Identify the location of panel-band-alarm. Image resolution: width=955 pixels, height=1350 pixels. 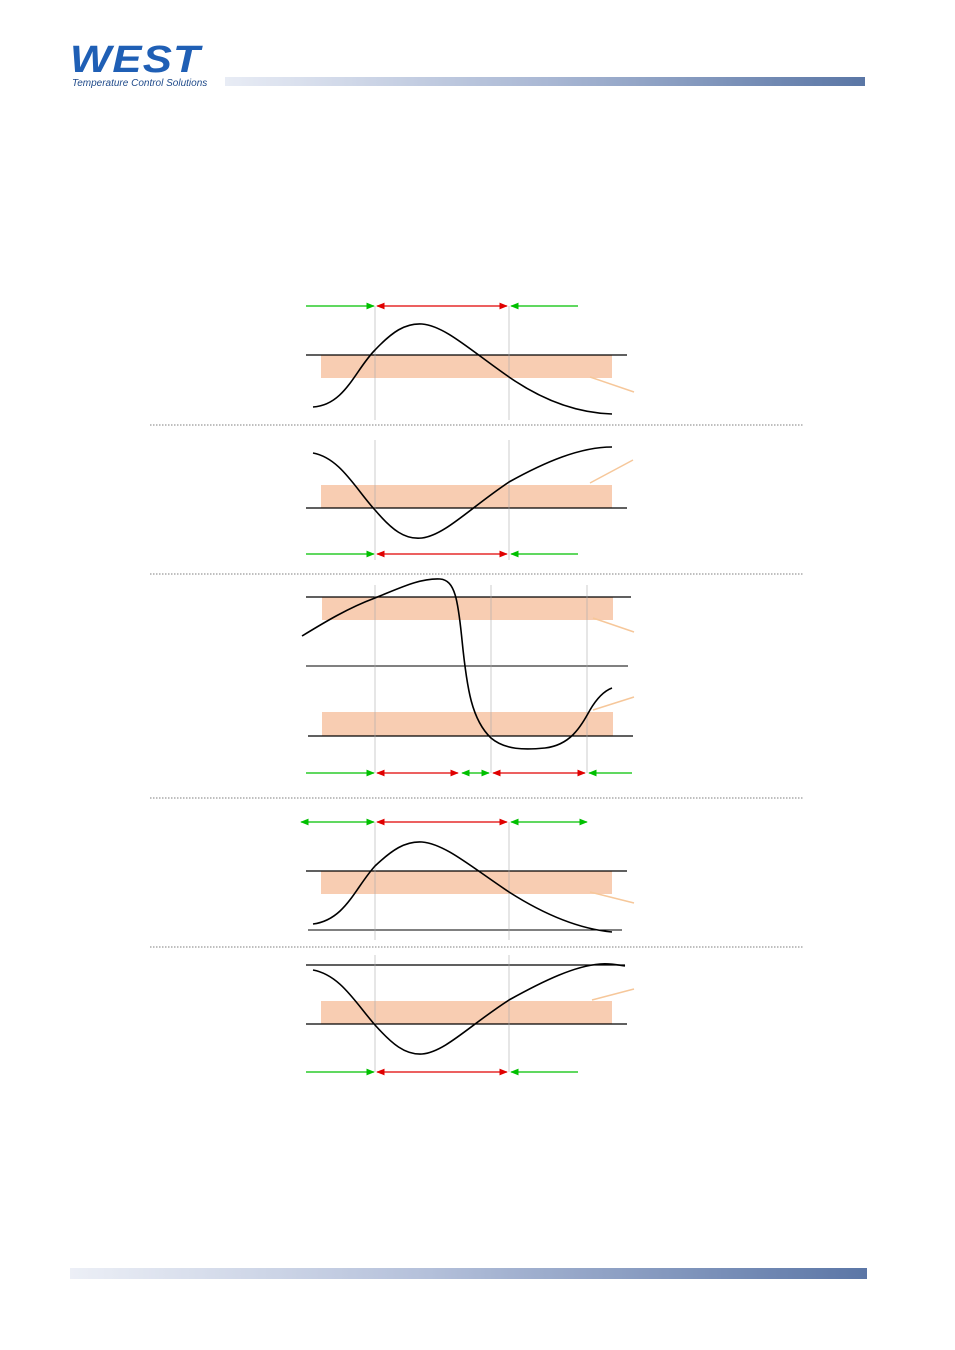
(468, 677).